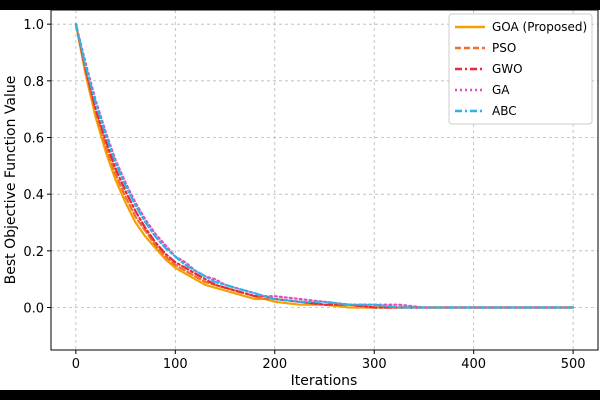 Image resolution: width=600 pixels, height=400 pixels. What do you see at coordinates (539, 27) in the screenshot?
I see `legend-label: GOA (Proposed)` at bounding box center [539, 27].